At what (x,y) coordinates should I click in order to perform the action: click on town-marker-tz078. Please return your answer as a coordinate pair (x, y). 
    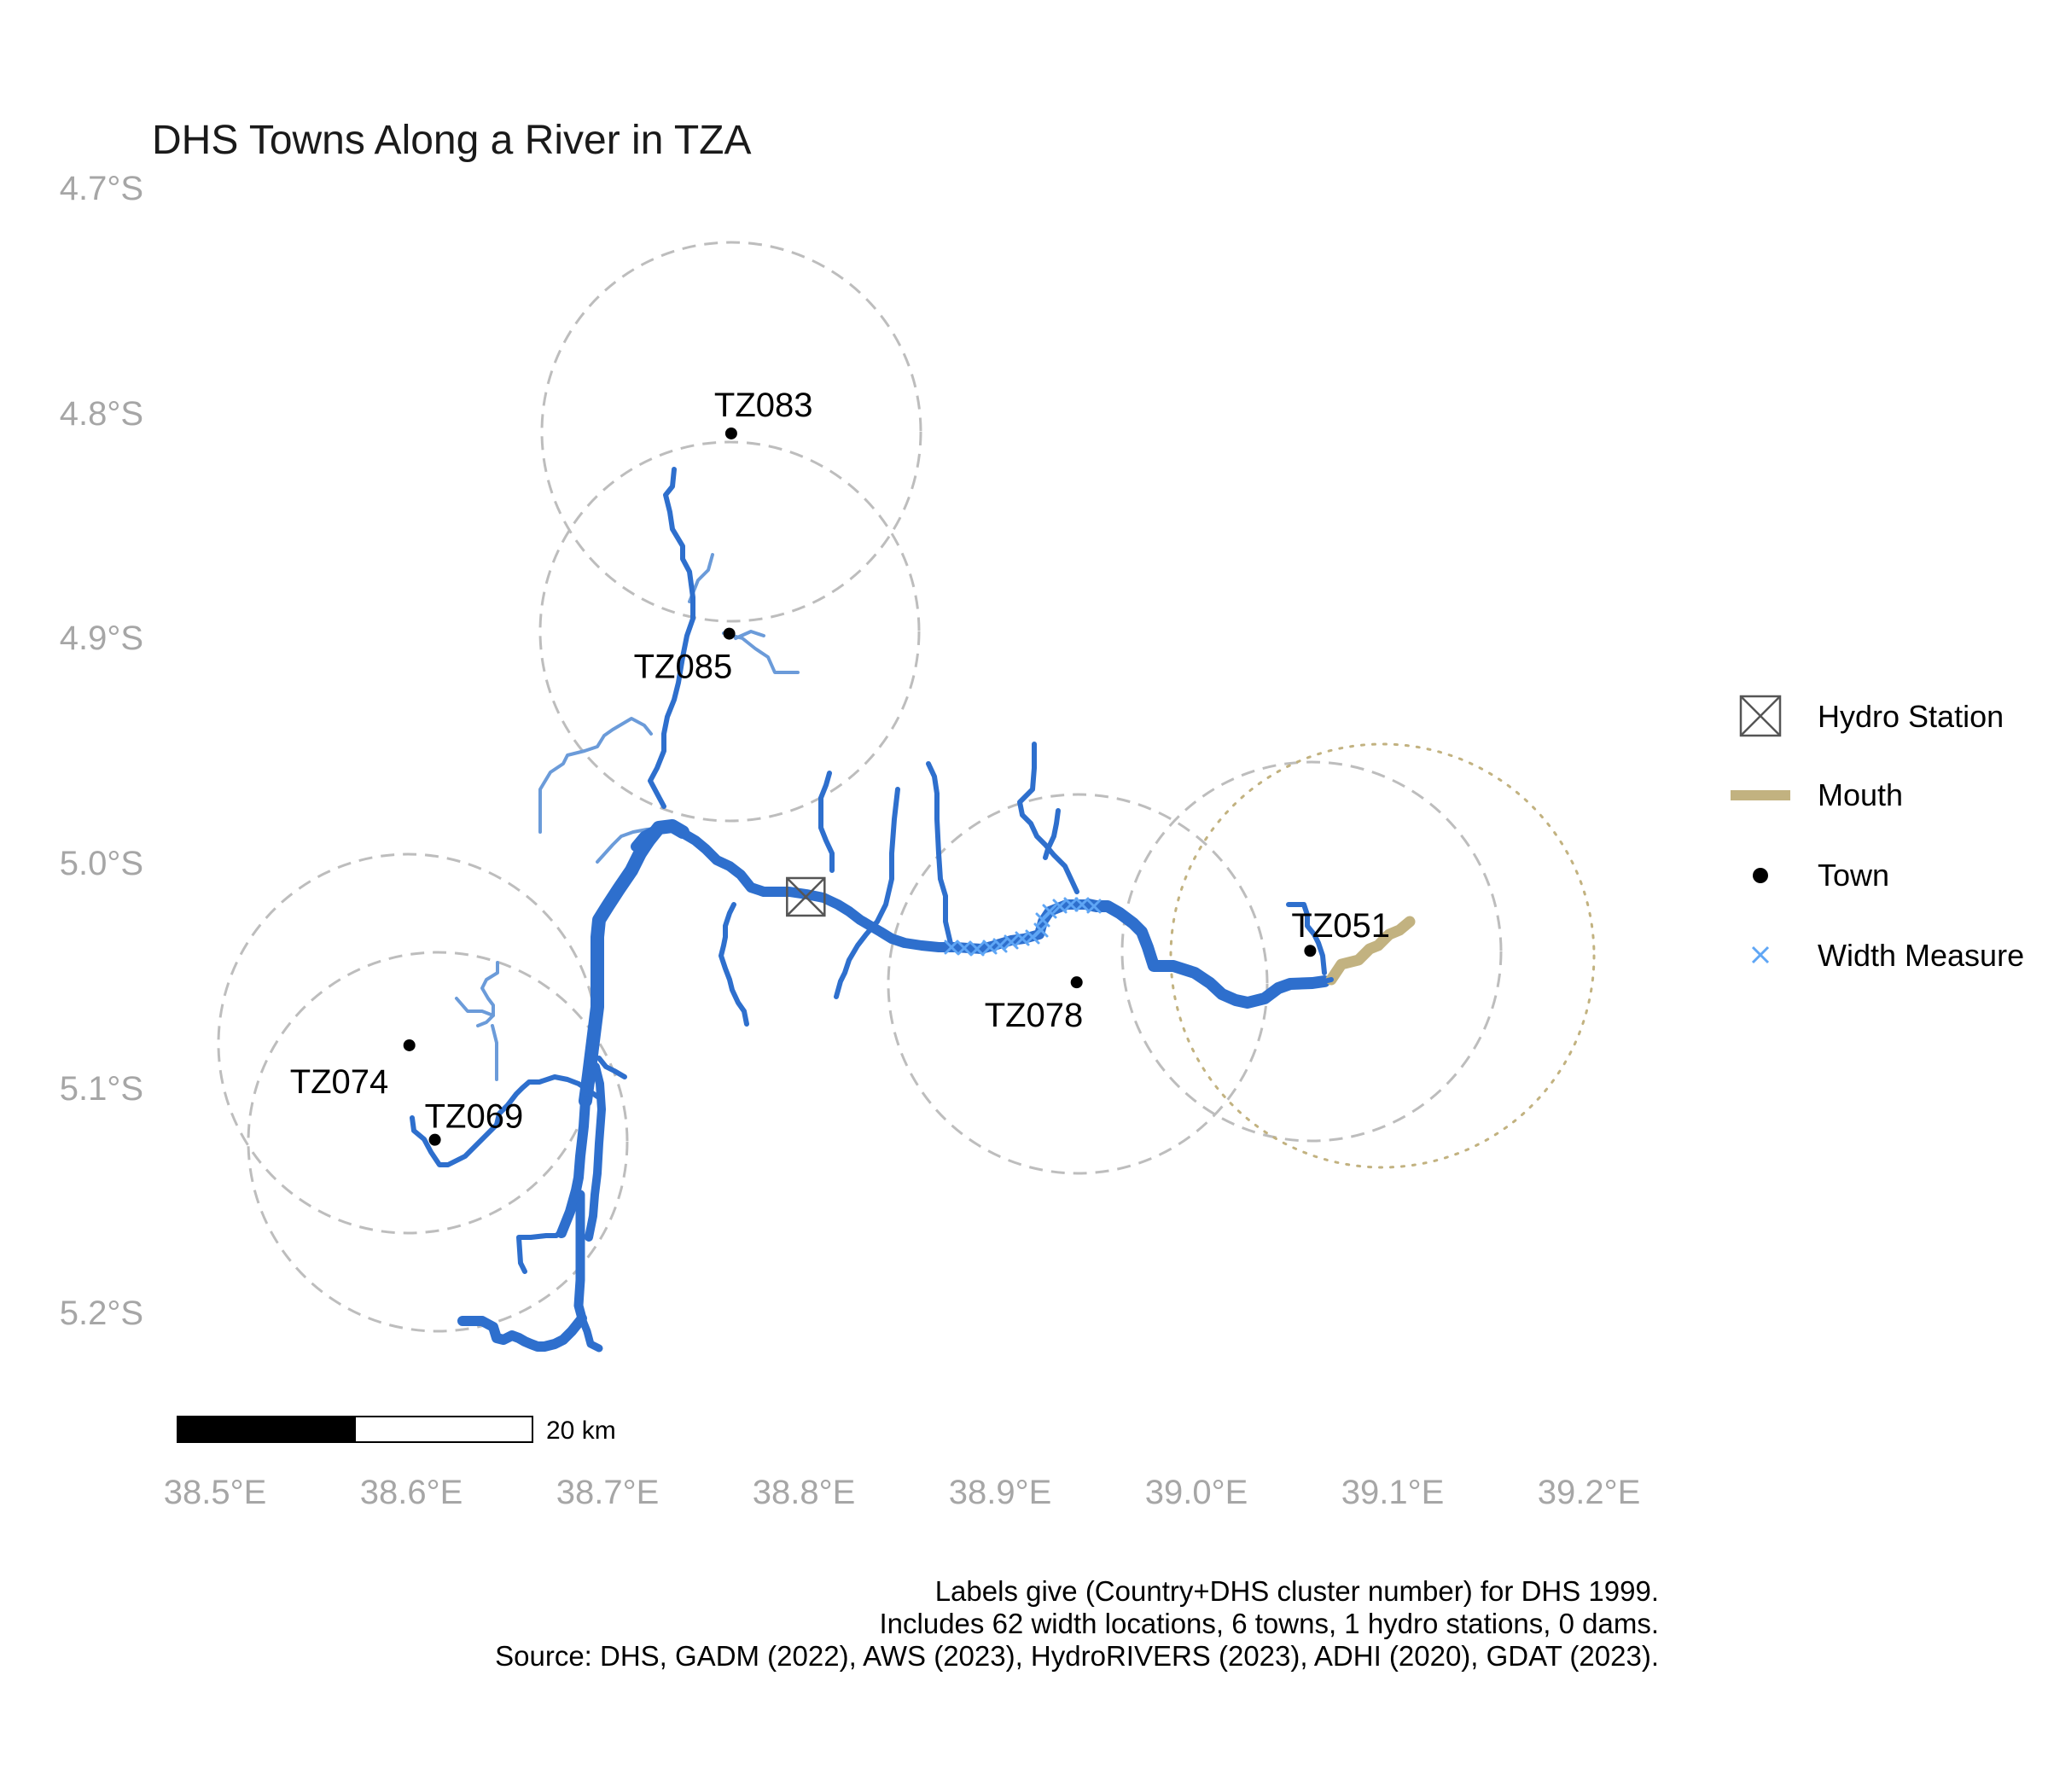
    Looking at the image, I should click on (1076, 983).